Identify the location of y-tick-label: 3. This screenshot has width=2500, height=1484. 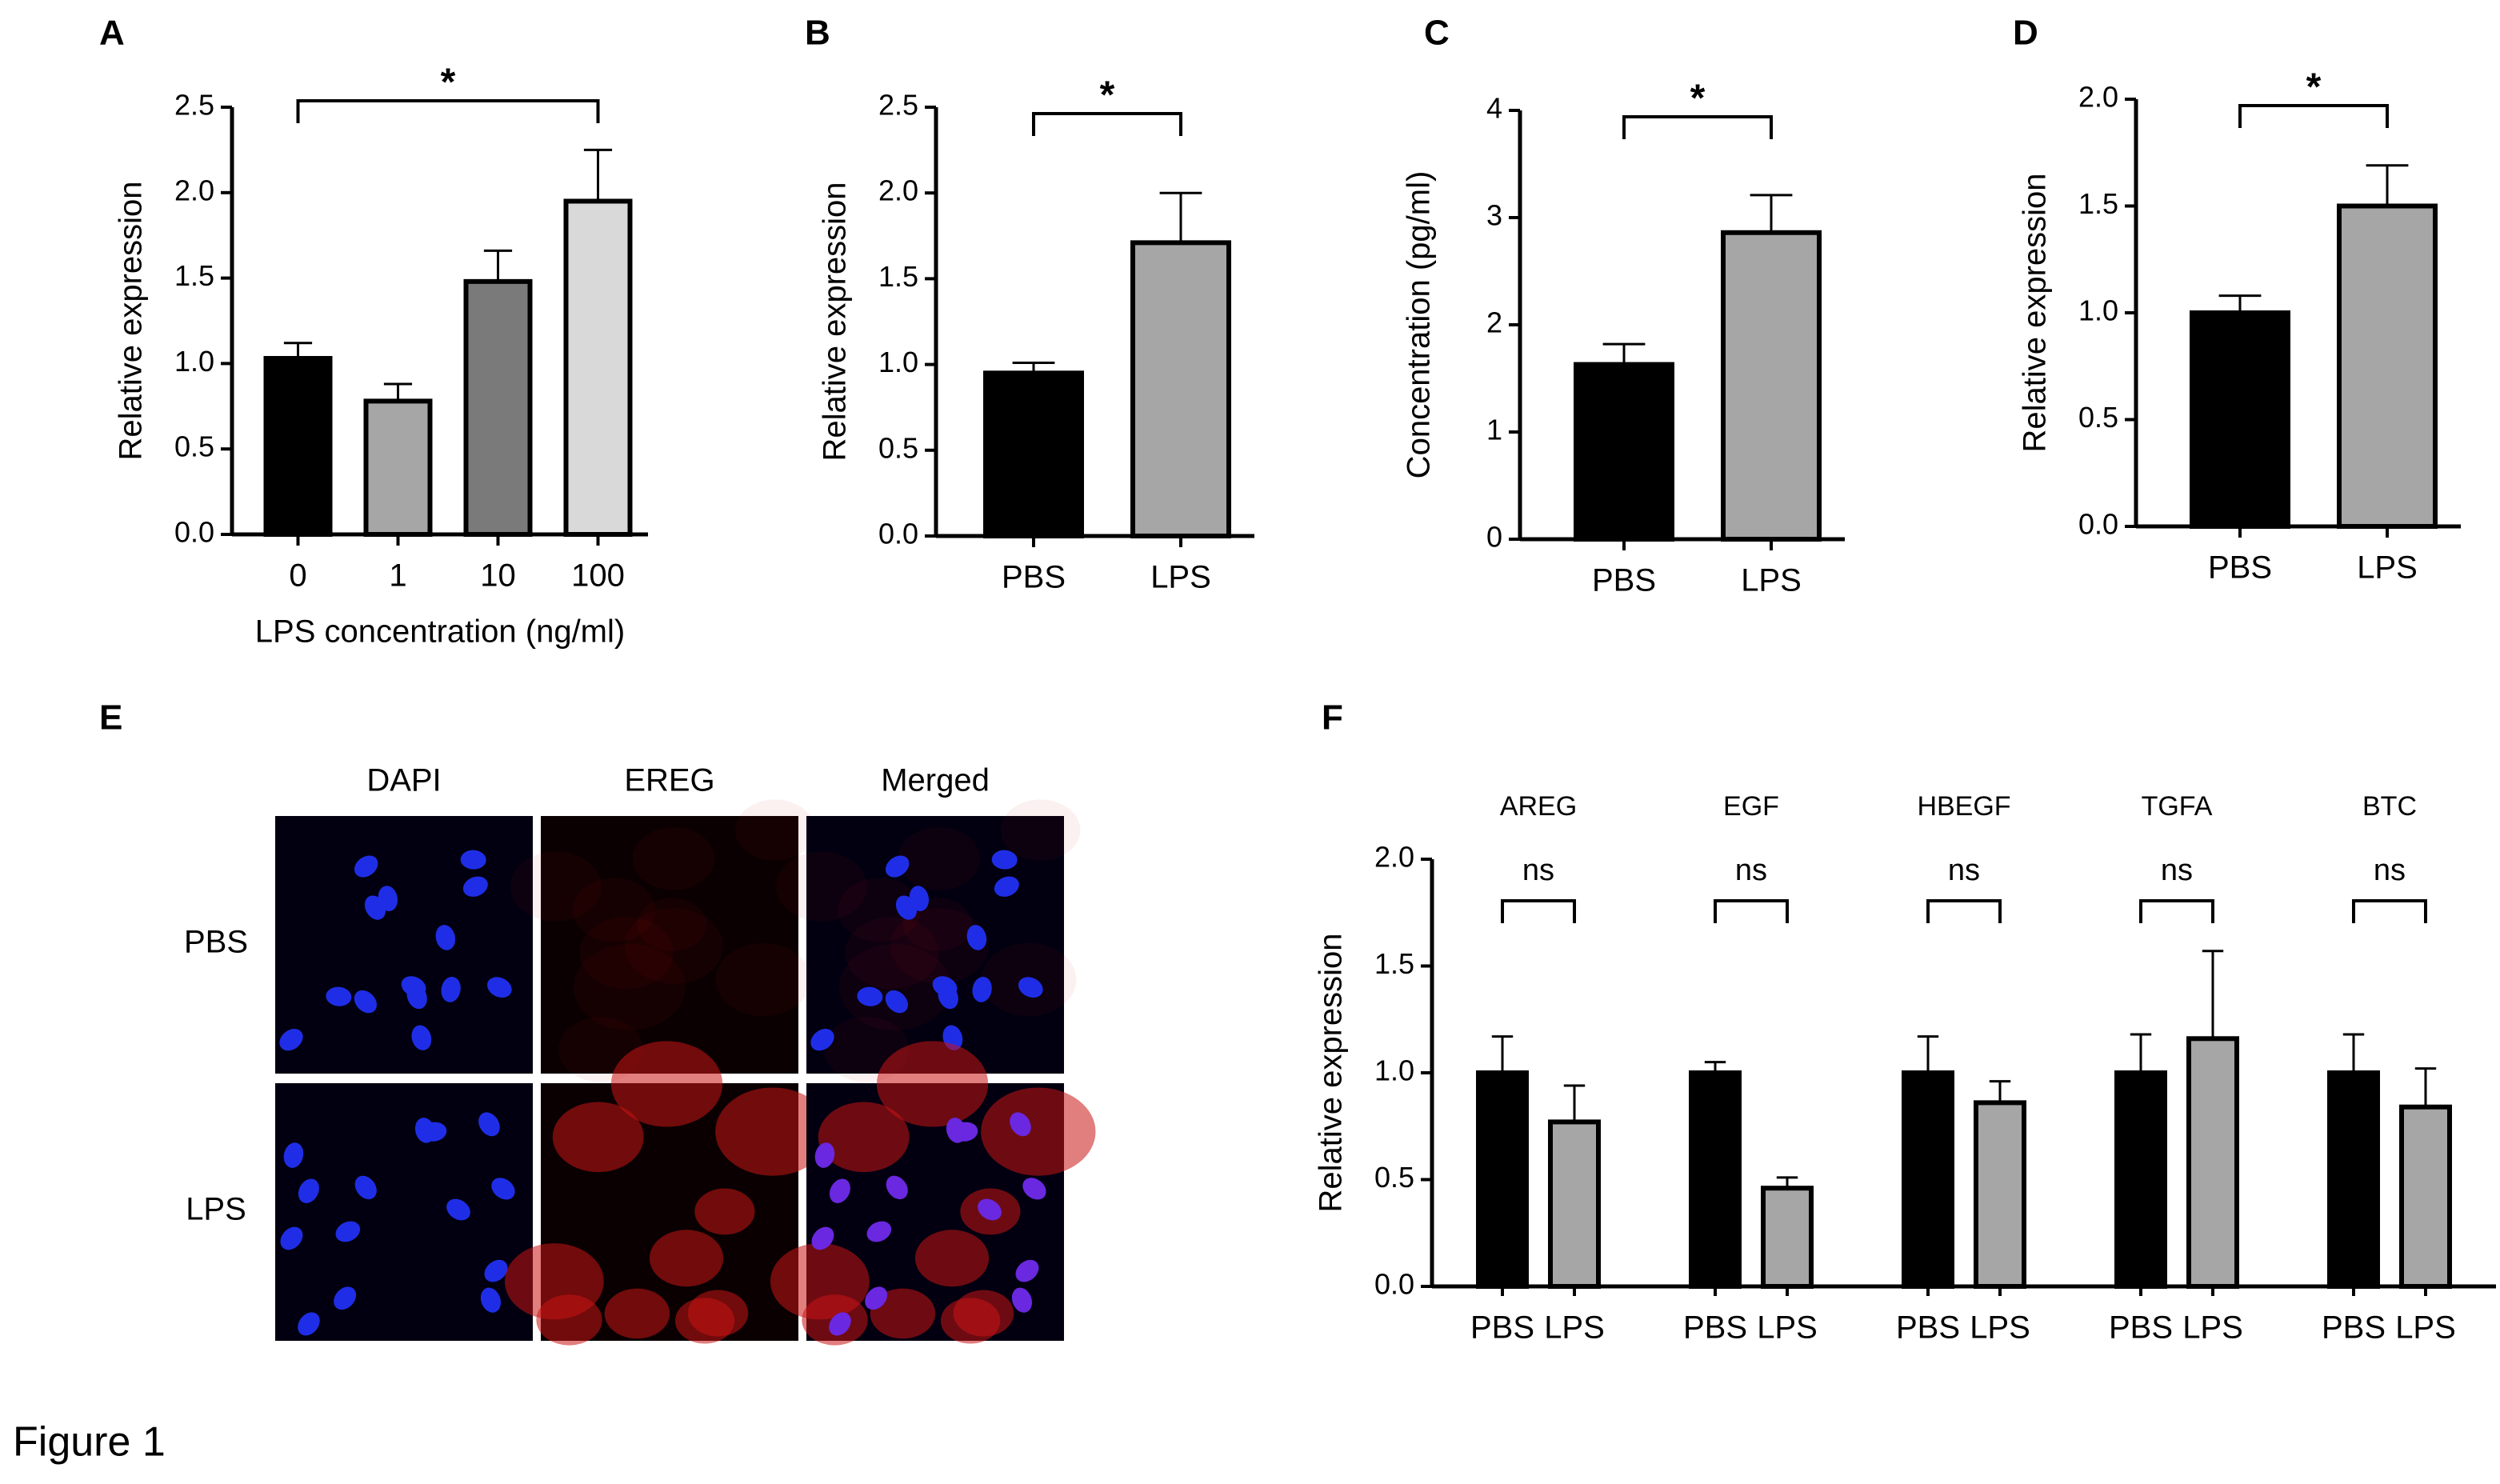
(1494, 215).